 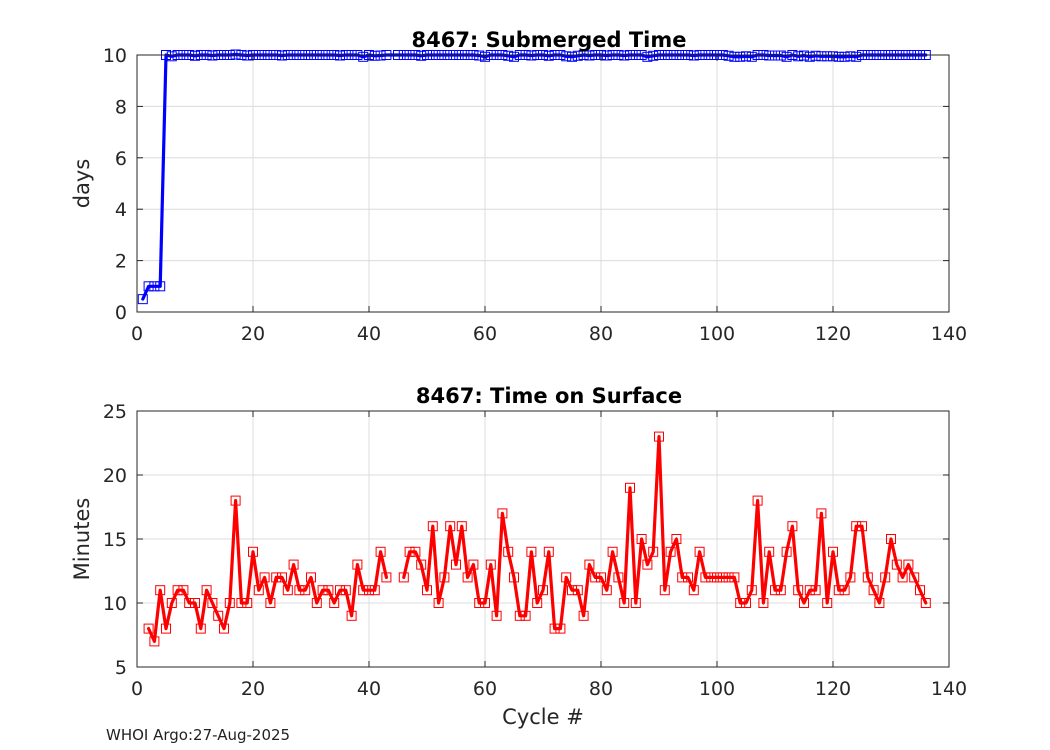 What do you see at coordinates (115, 56) in the screenshot?
I see `y-tick-label: 10` at bounding box center [115, 56].